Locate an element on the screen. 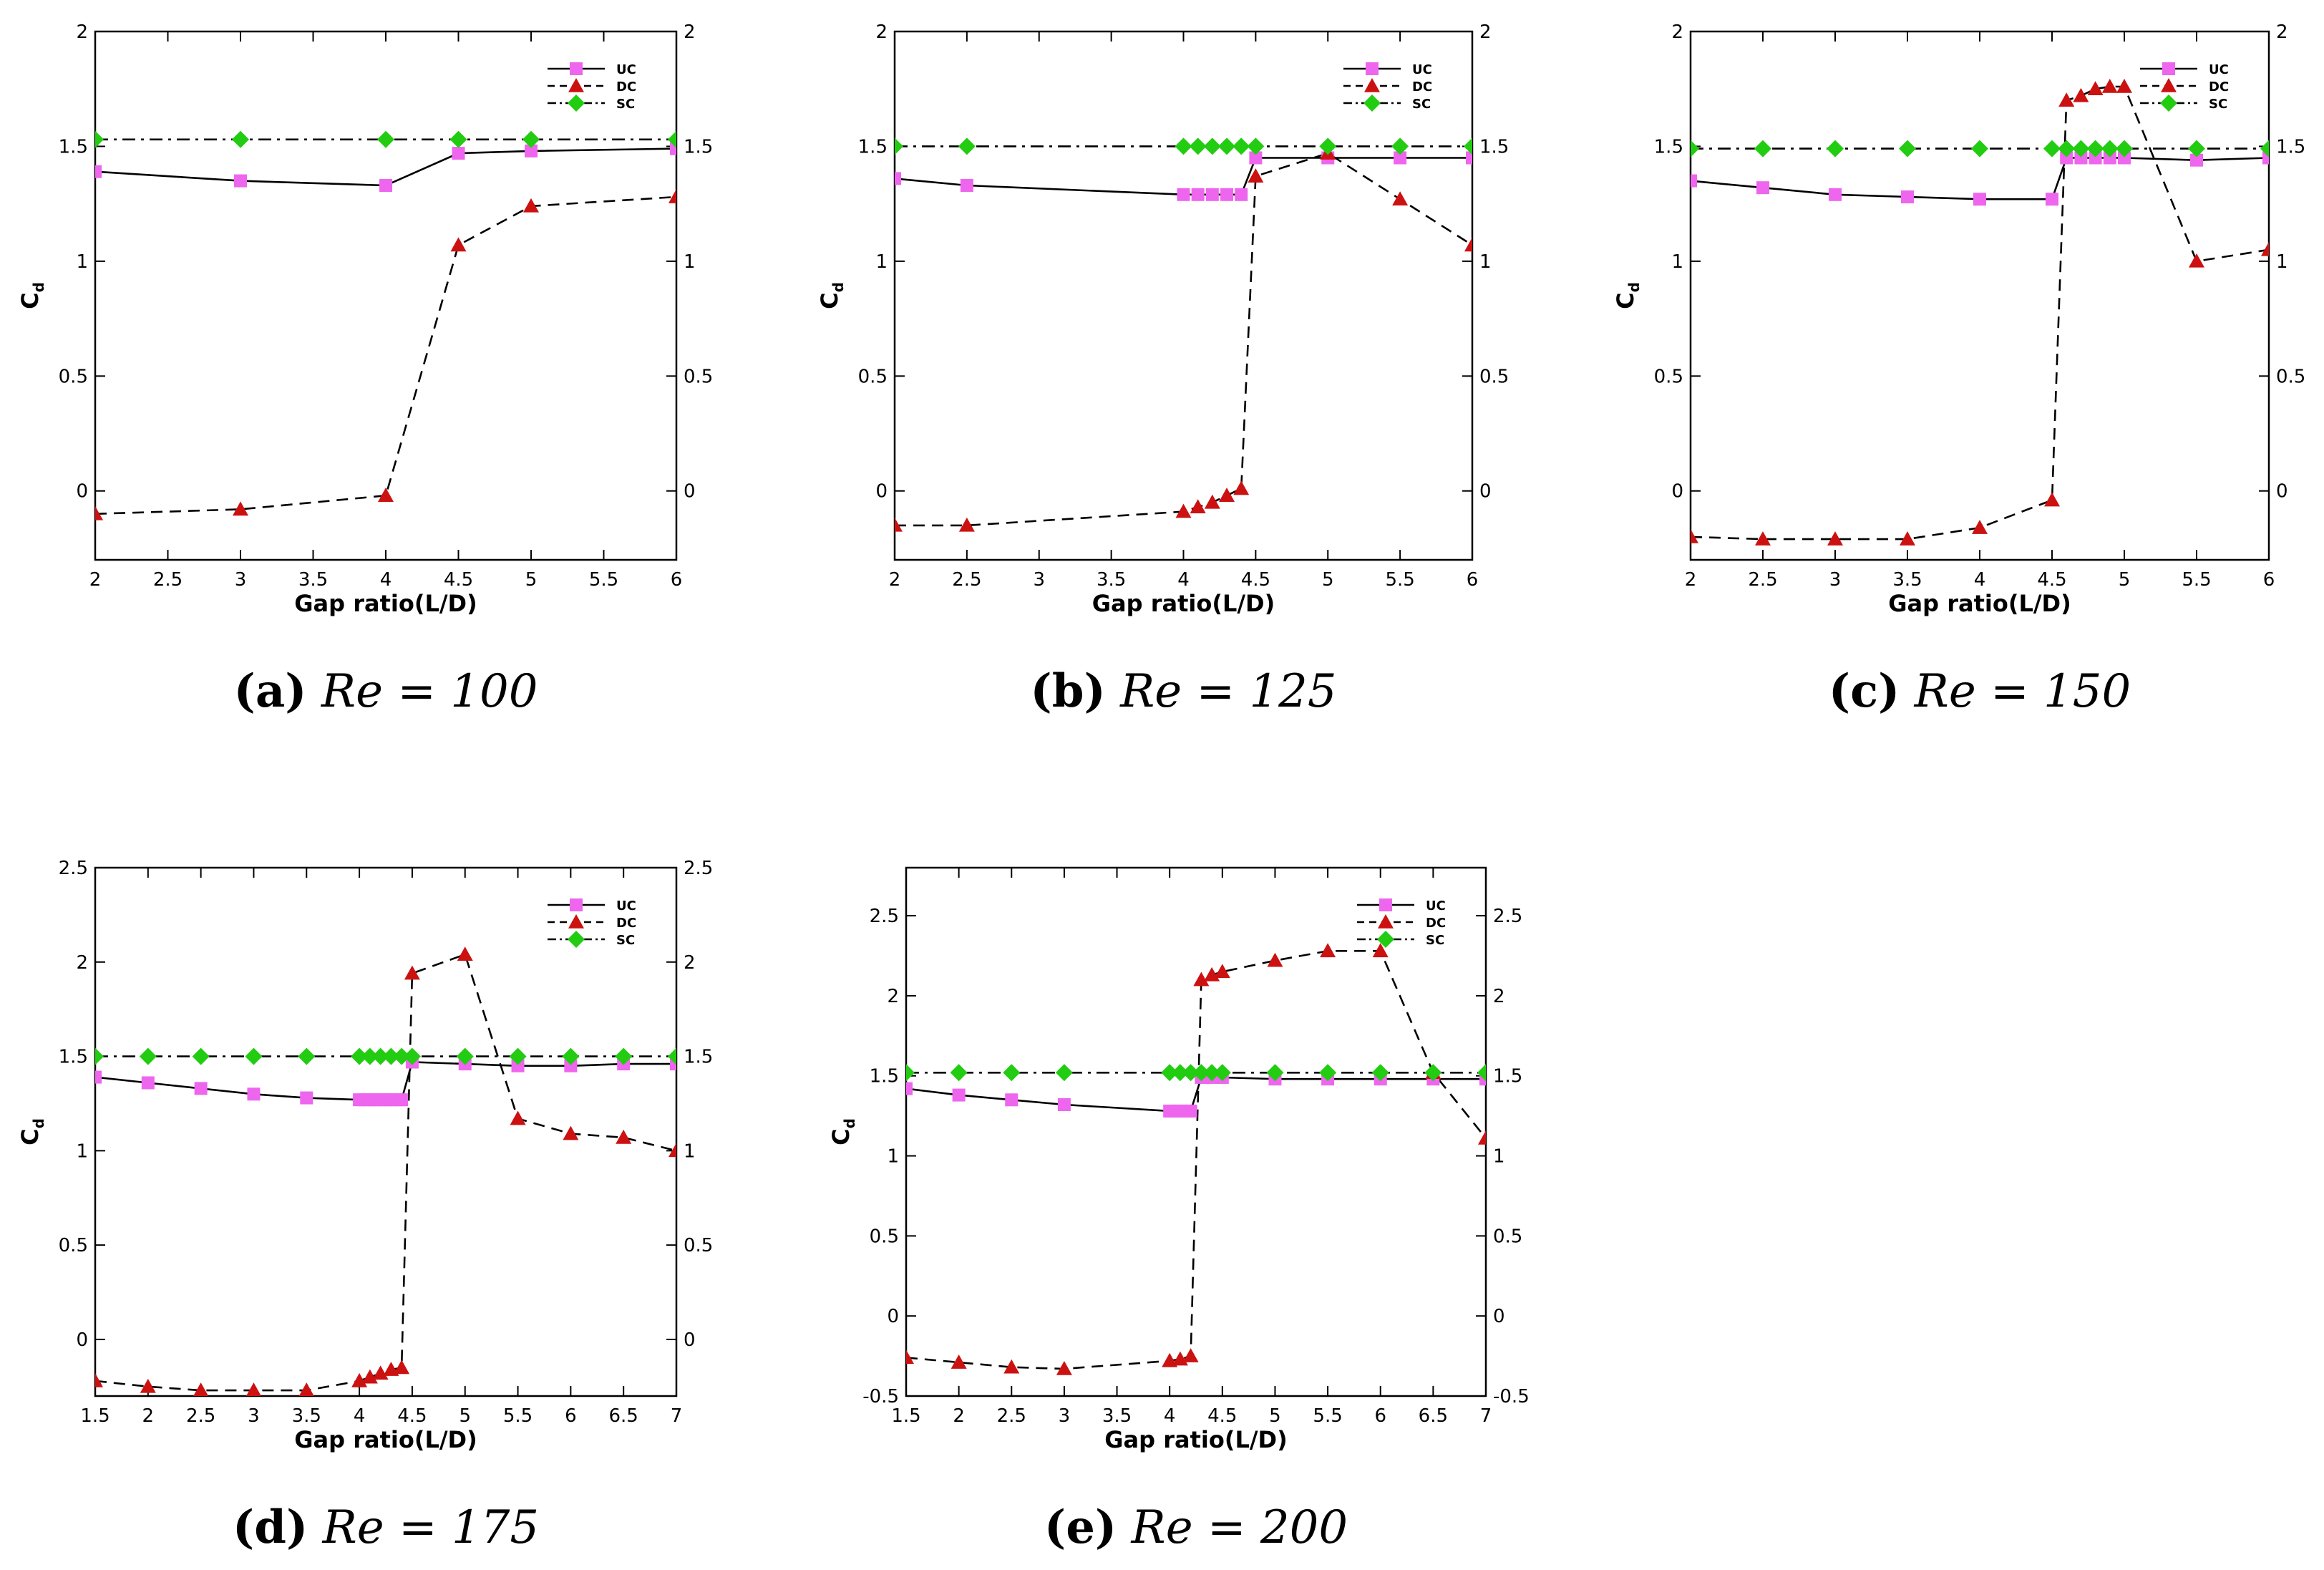 This screenshot has height=1570, width=2324. caption-text: Re = 150 is located at coordinates (2015, 692).